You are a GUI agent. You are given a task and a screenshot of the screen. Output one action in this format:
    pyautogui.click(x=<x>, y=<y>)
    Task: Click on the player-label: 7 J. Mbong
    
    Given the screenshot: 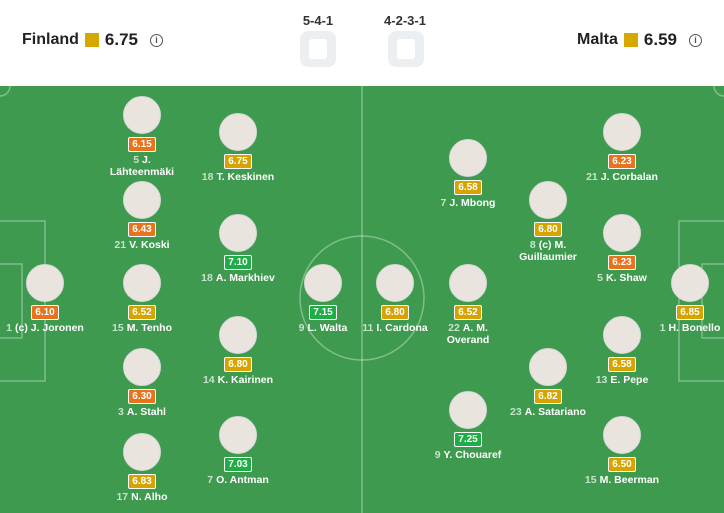 What is the action you would take?
    pyautogui.click(x=468, y=203)
    